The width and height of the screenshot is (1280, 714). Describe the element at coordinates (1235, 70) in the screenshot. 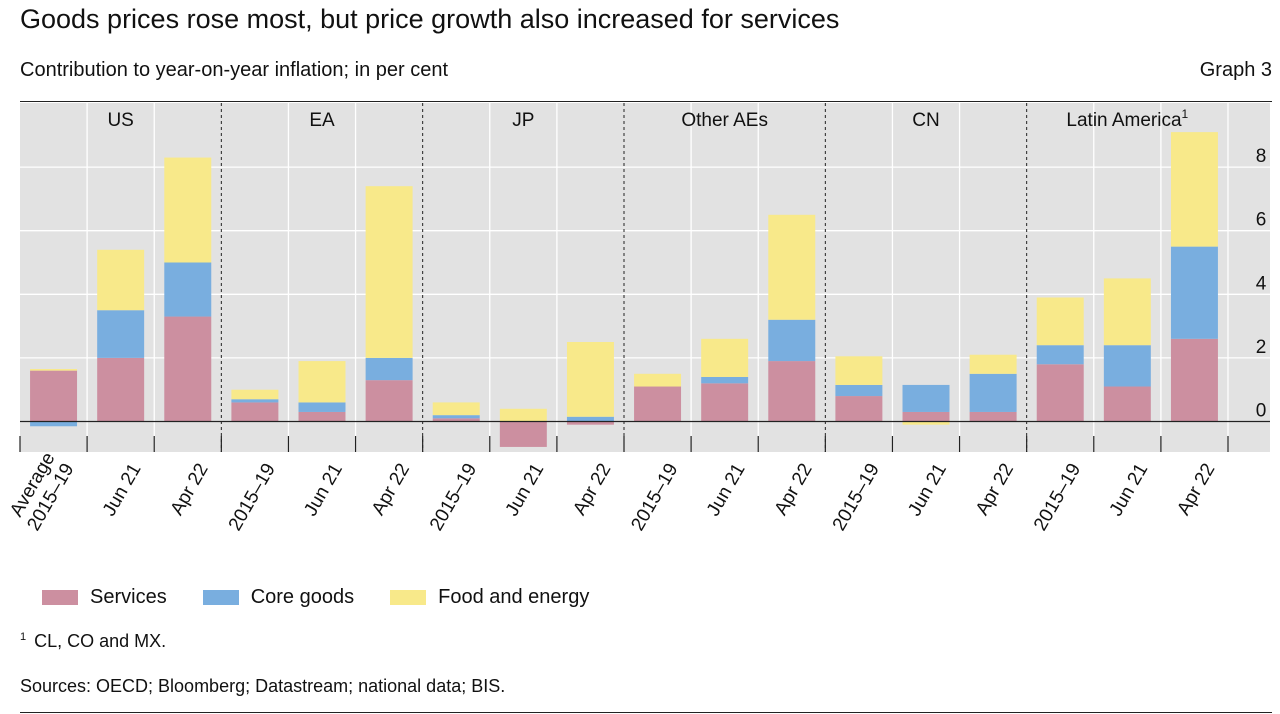

I see `graph-number-label: Graph 3` at that location.